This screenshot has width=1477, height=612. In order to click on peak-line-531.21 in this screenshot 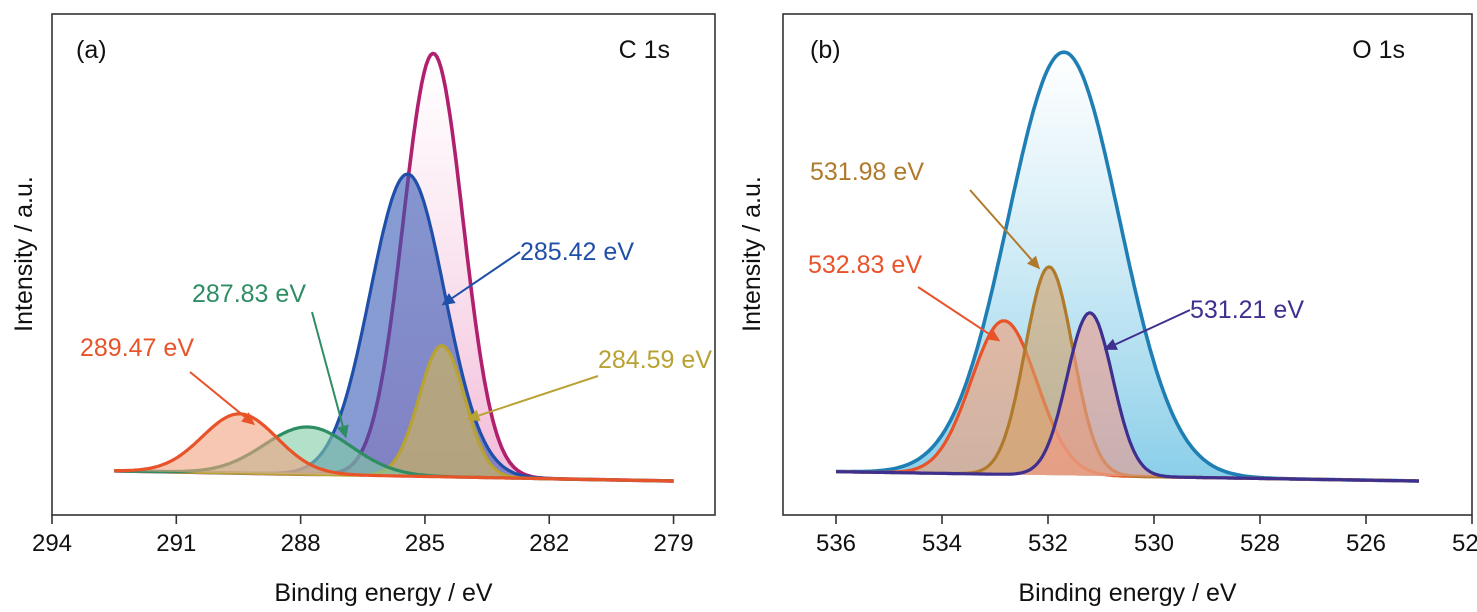, I will do `click(1127, 397)`.